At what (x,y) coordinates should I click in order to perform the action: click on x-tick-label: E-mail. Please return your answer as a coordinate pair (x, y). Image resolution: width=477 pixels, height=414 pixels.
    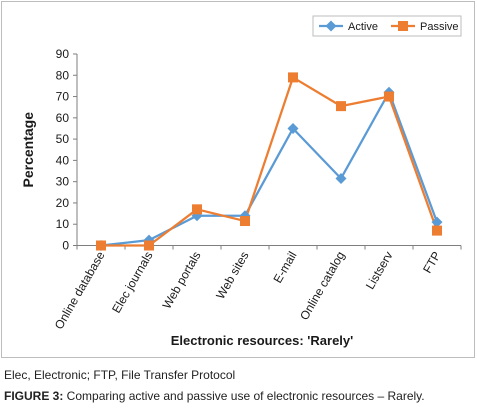
    Looking at the image, I should click on (284, 267).